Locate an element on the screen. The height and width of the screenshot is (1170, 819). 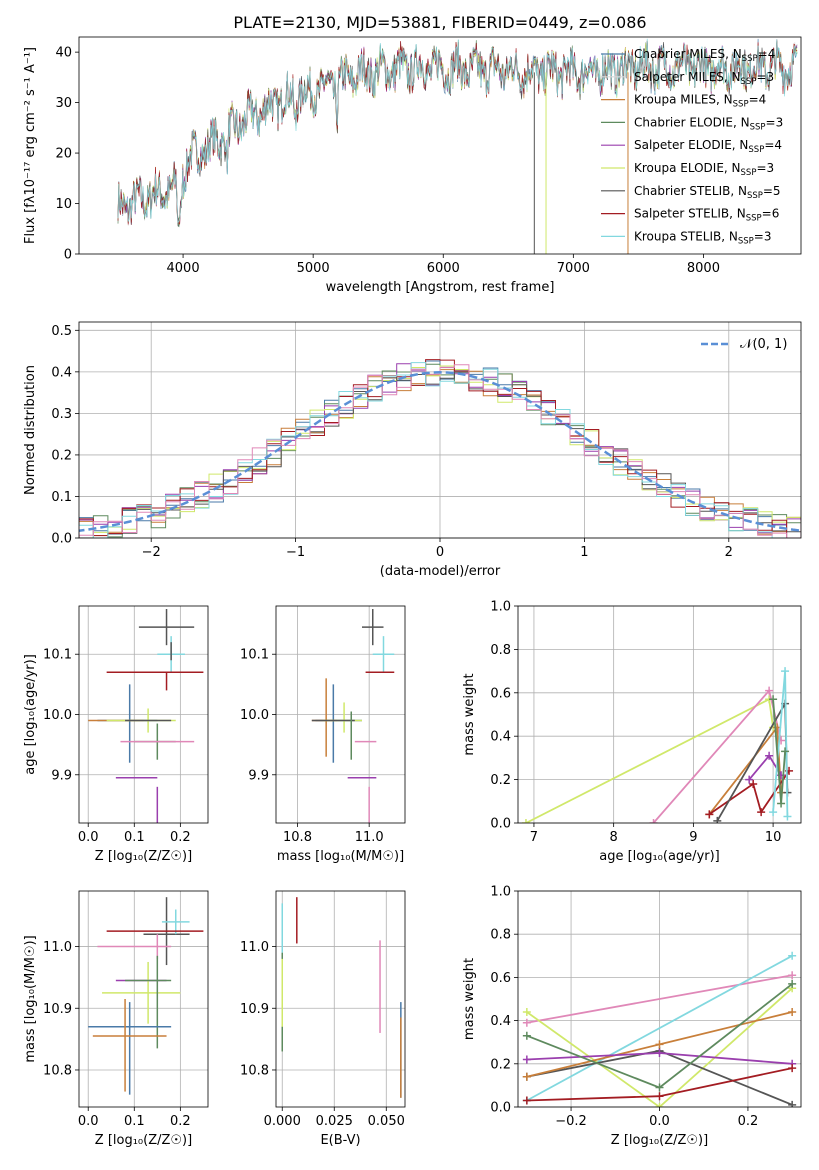
x-tick-label: −2 is located at coordinates (151, 552).